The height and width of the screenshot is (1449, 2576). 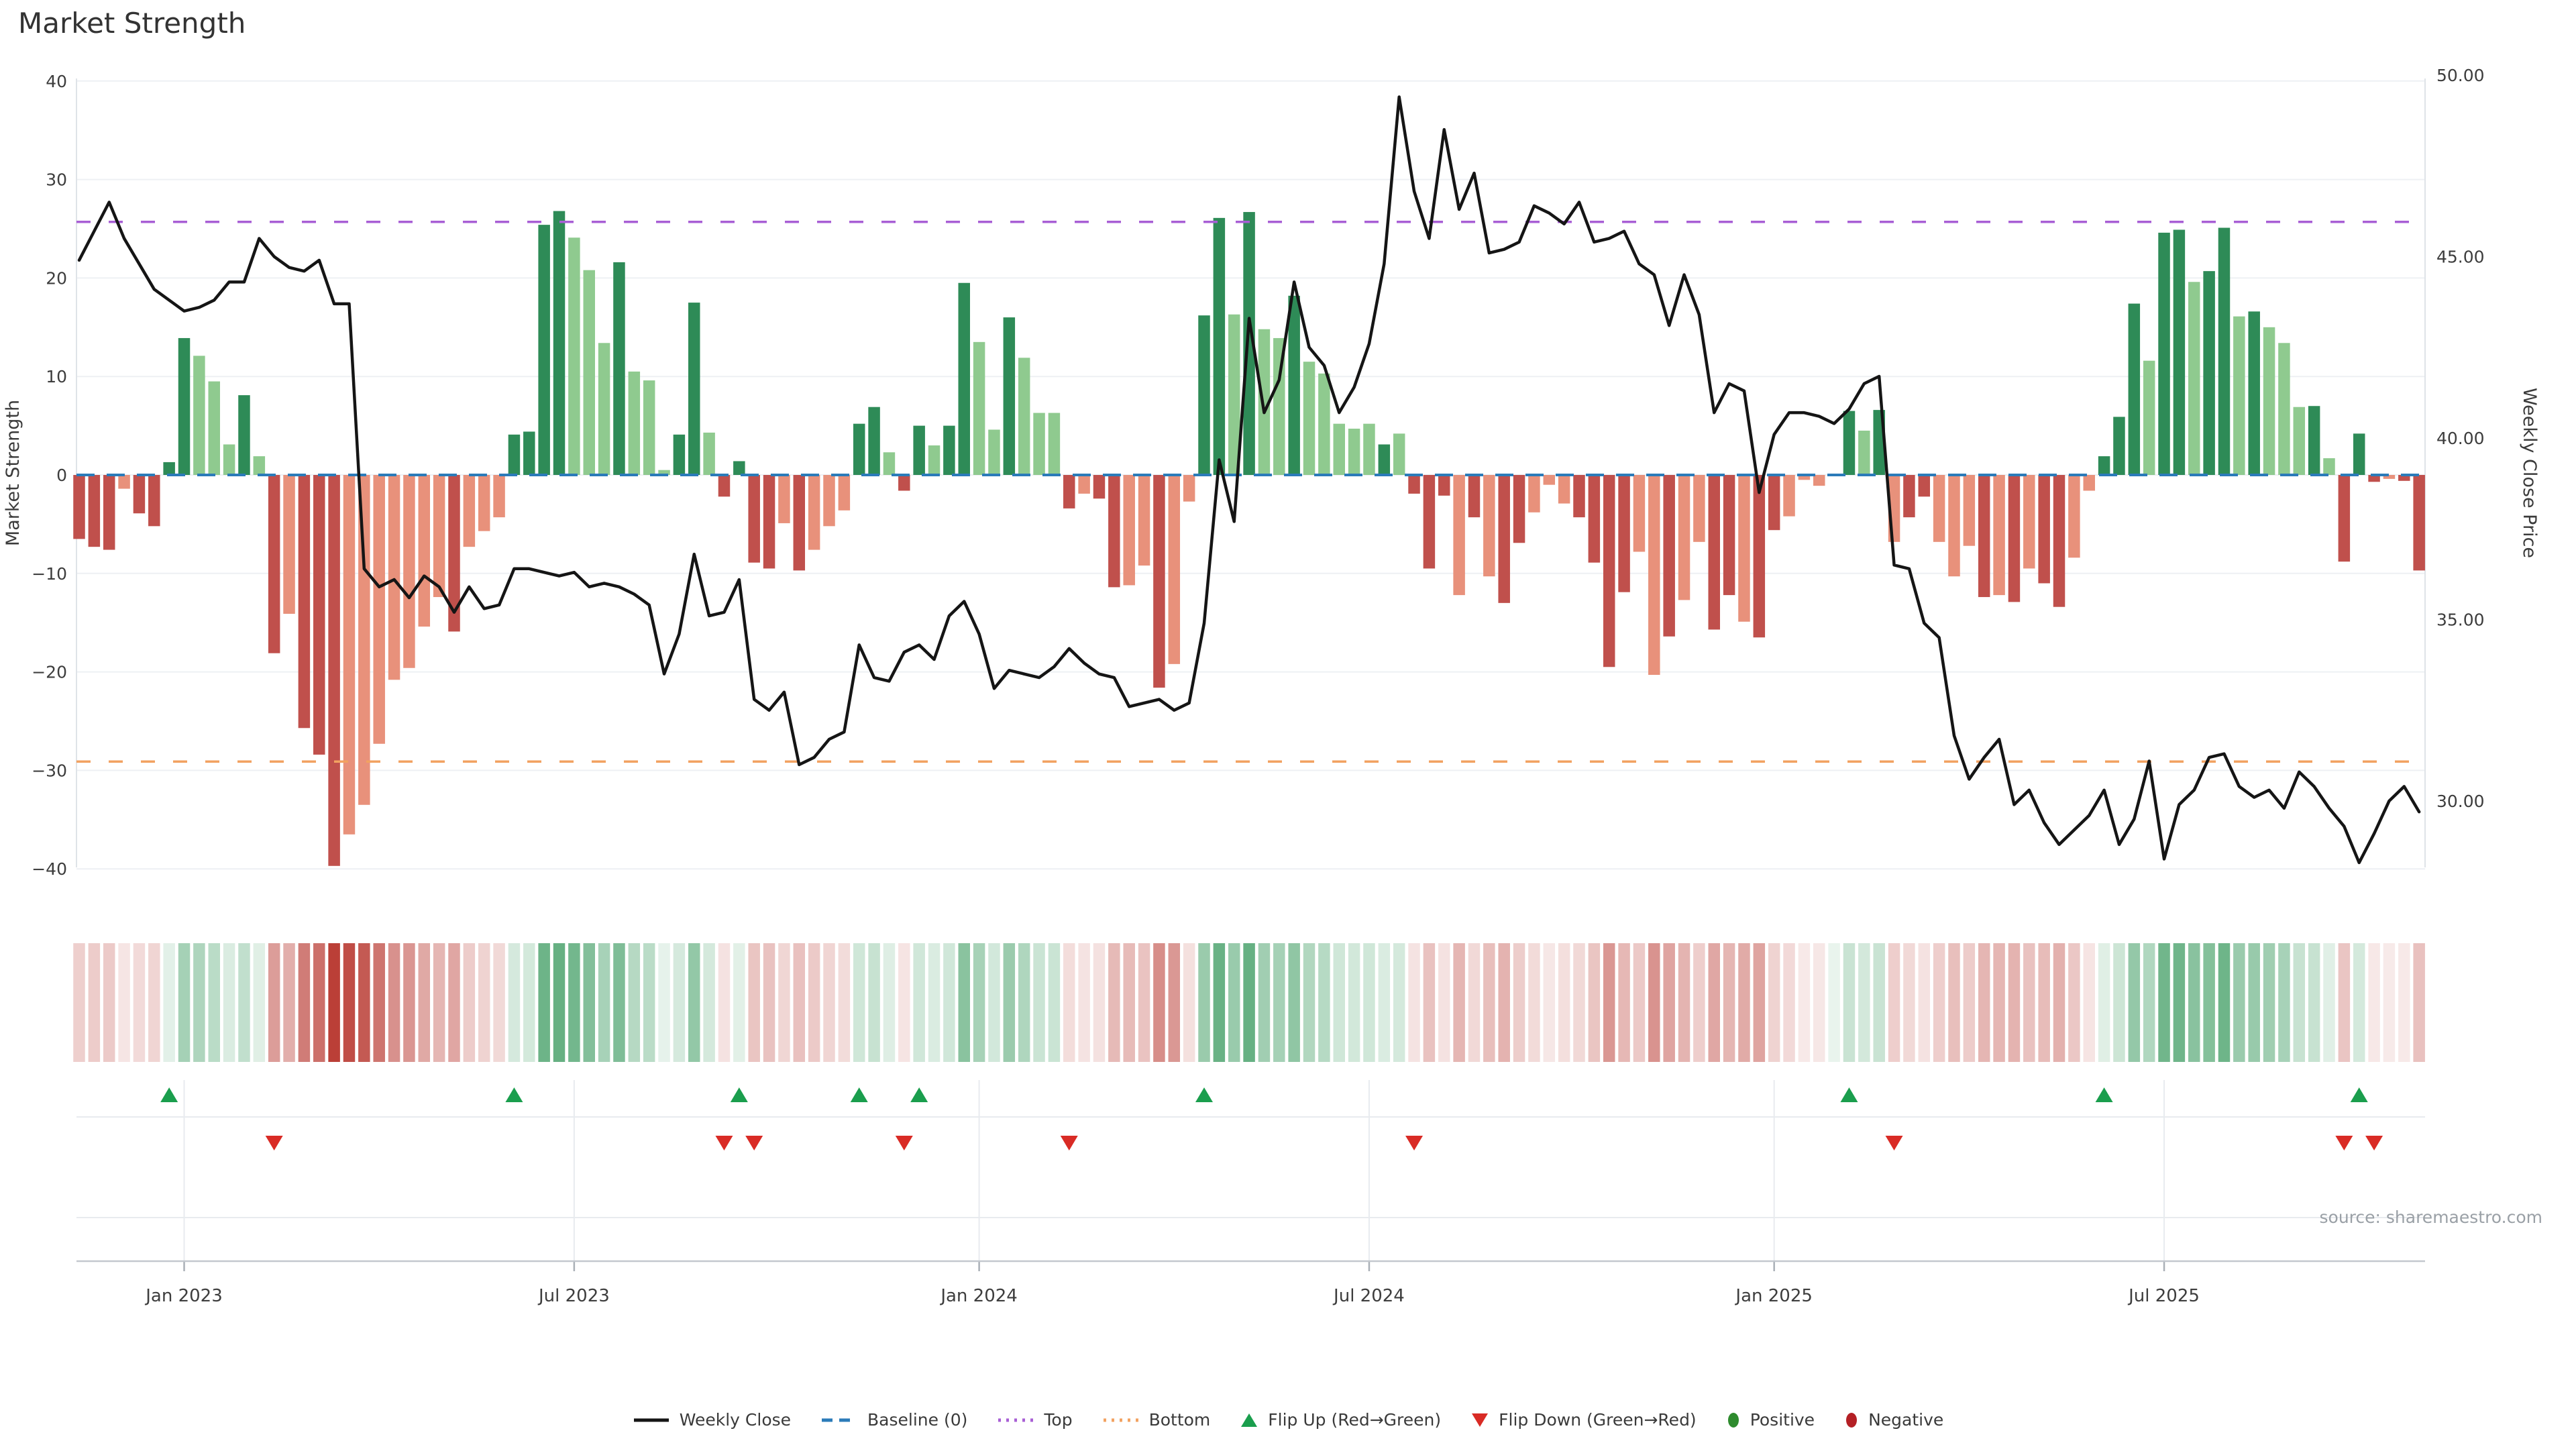 I want to click on legend-item-3: Bottom, so click(x=1156, y=1420).